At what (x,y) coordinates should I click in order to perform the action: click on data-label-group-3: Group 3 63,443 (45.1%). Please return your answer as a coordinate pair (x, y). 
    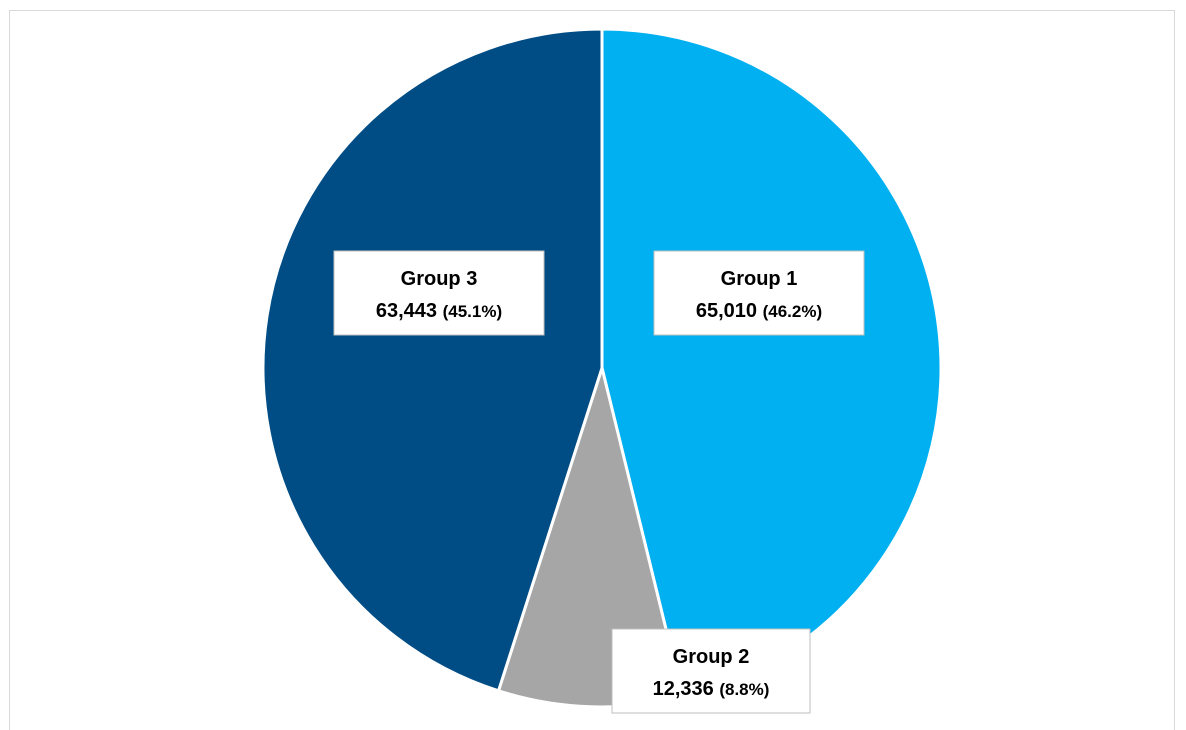
    Looking at the image, I should click on (439, 293).